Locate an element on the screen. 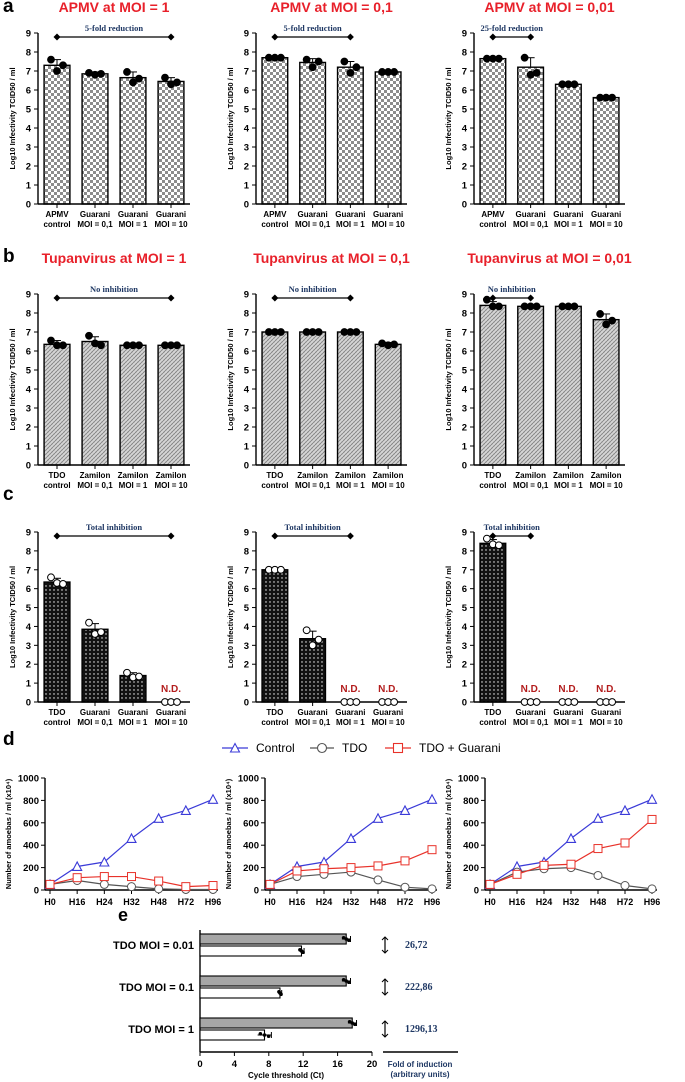  y-tick-label: 1 is located at coordinates (247, 447).